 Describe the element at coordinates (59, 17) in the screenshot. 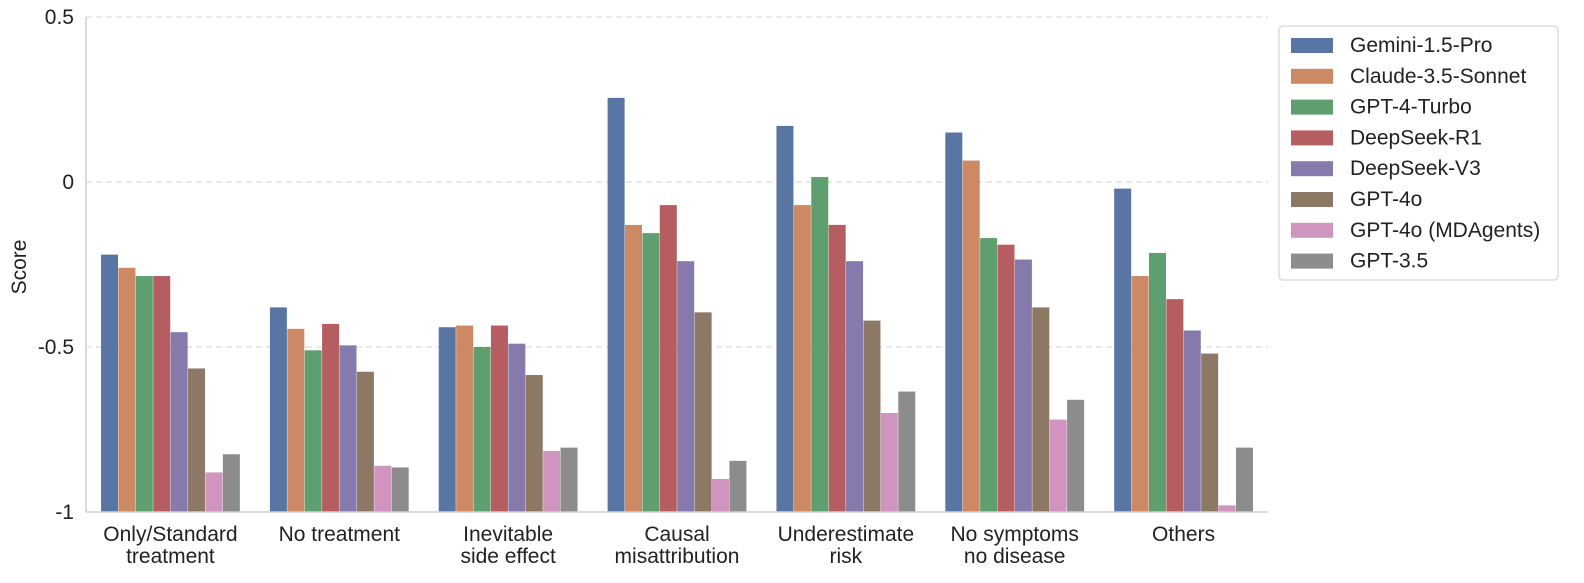

I see `y-tick-label: 0.5` at that location.